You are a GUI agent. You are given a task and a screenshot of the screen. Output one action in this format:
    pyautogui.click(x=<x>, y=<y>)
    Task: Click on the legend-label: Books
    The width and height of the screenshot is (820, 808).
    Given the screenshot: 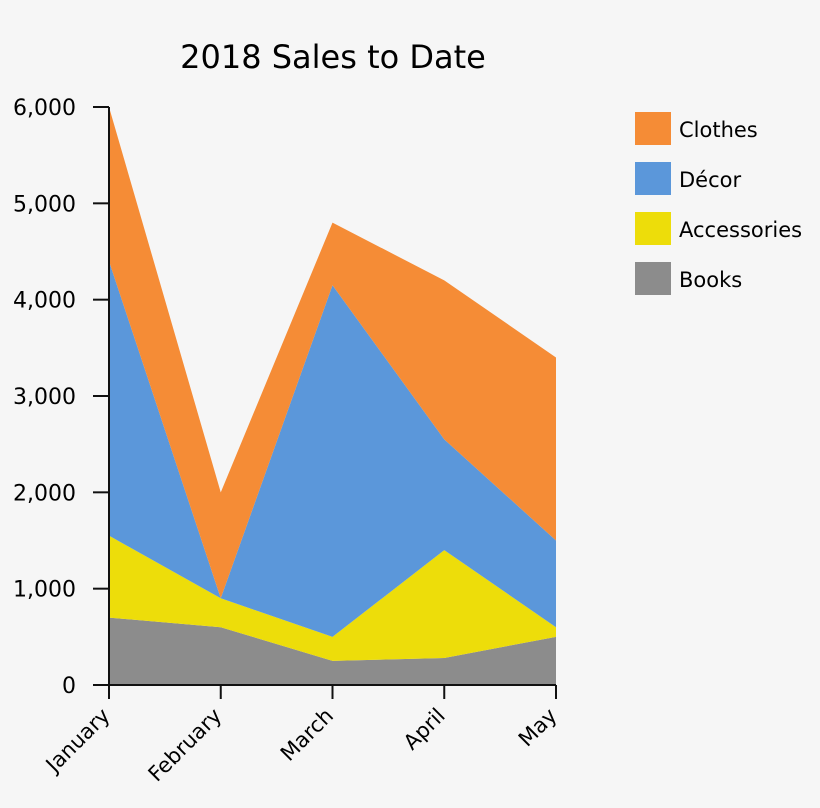 What is the action you would take?
    pyautogui.click(x=710, y=280)
    